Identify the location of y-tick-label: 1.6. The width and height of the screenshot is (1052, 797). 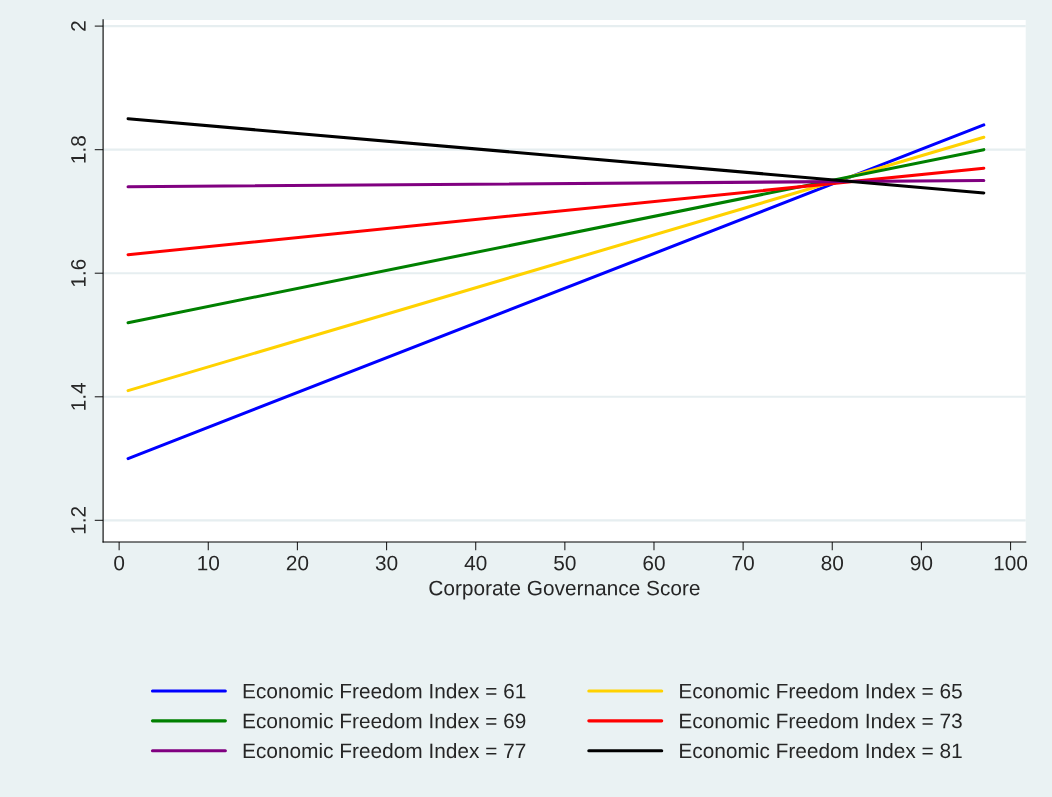
(78, 273).